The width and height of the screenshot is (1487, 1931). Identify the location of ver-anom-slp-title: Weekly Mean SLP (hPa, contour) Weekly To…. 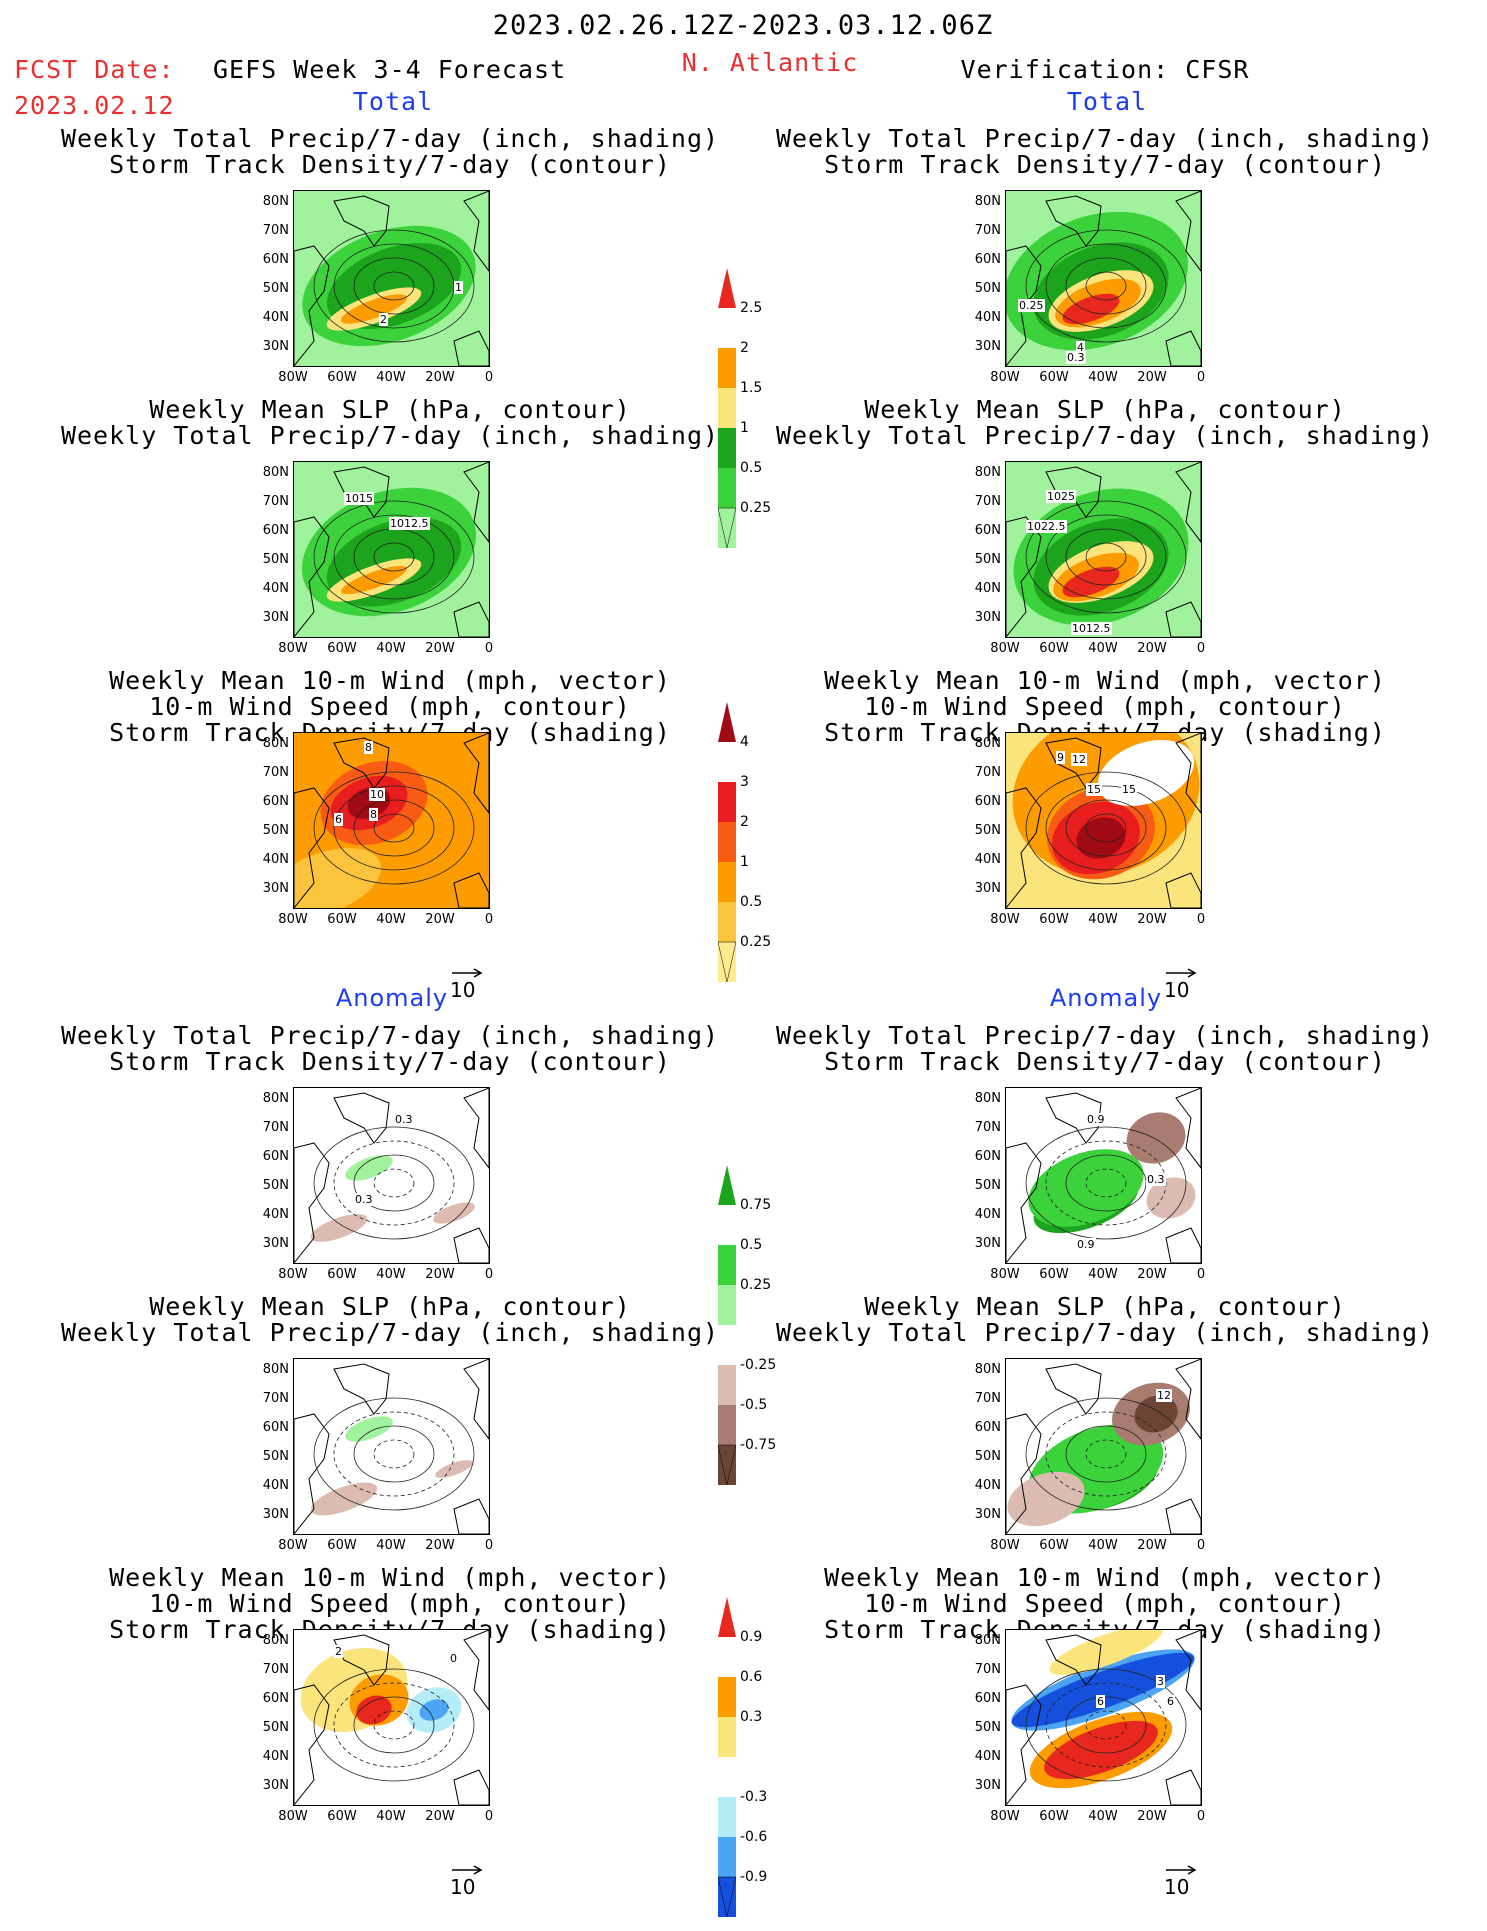
(1105, 1319).